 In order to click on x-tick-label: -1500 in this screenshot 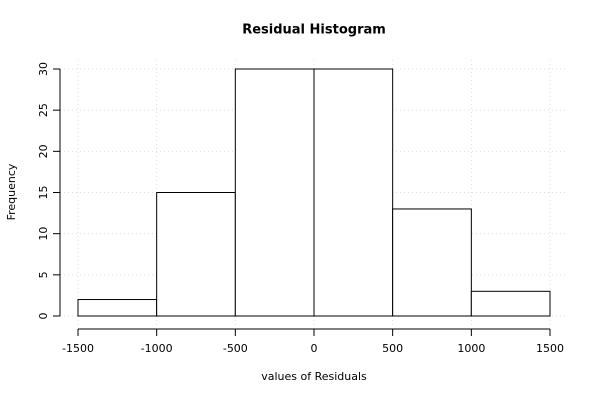, I will do `click(78, 348)`.